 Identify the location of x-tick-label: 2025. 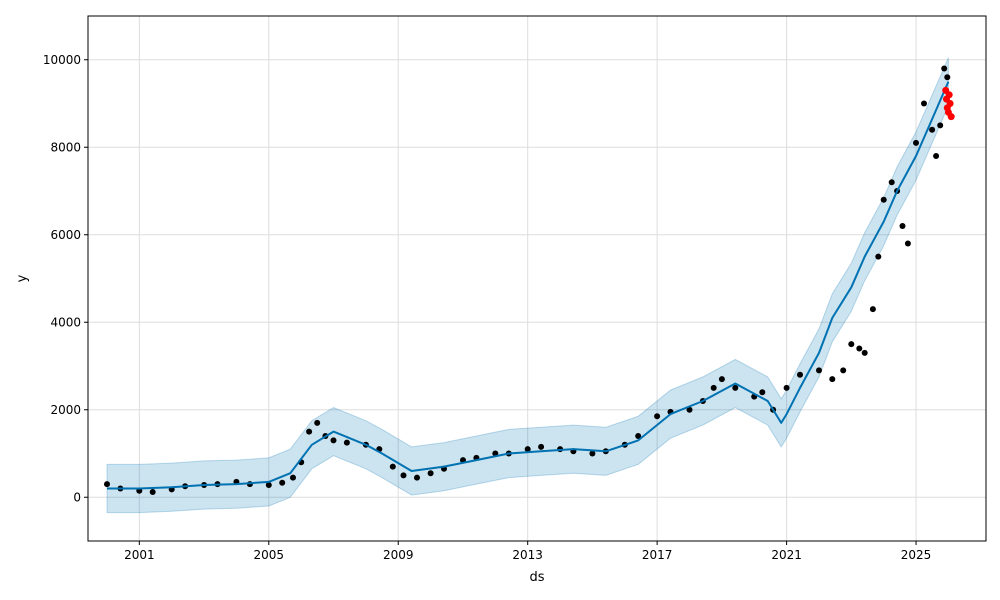
(916, 555).